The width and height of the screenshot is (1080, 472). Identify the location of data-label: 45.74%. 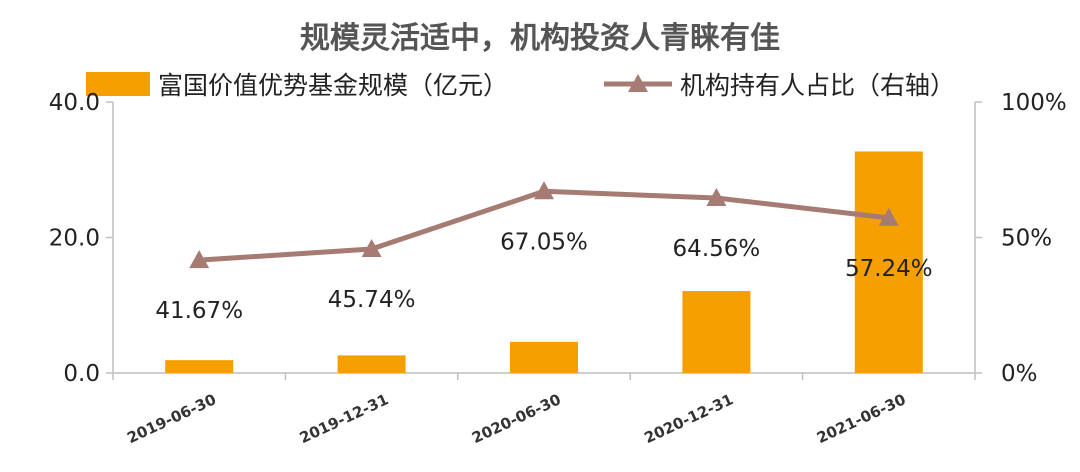
(372, 300).